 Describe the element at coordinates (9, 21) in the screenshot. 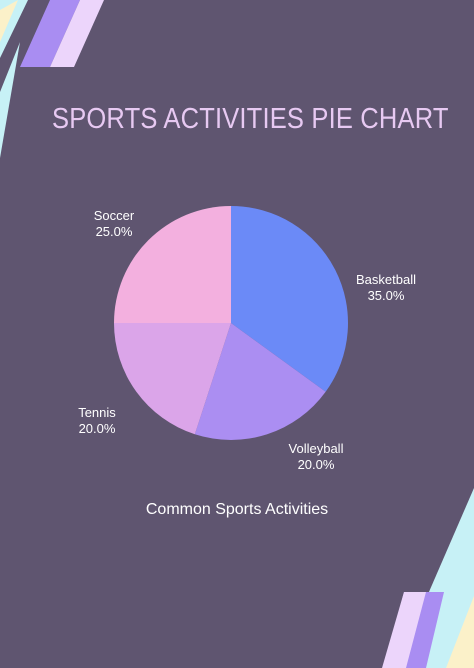

I see `top-left-cream-shape` at that location.